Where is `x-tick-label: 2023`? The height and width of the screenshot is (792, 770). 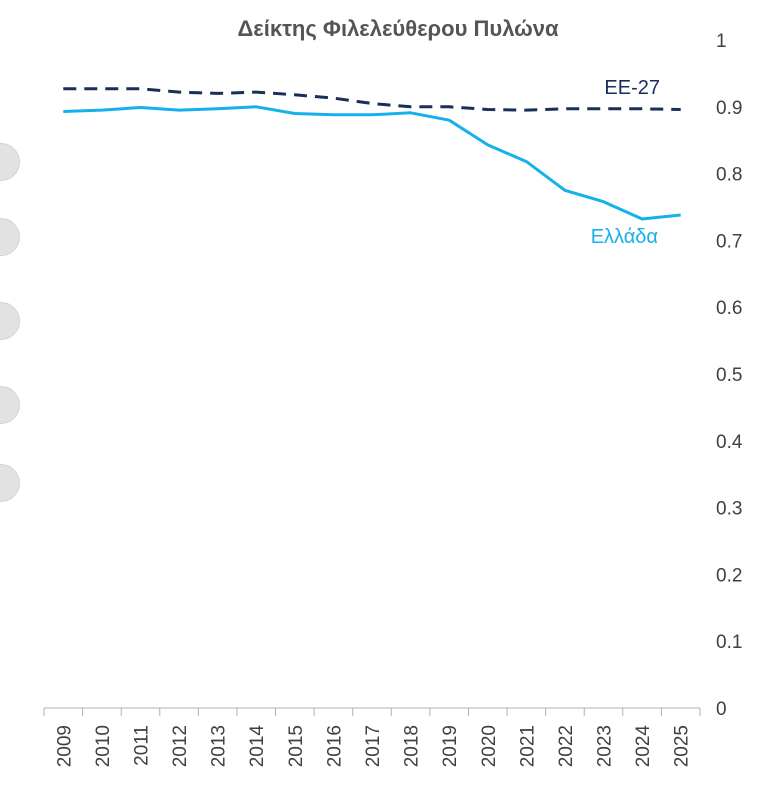 x-tick-label: 2023 is located at coordinates (605, 746).